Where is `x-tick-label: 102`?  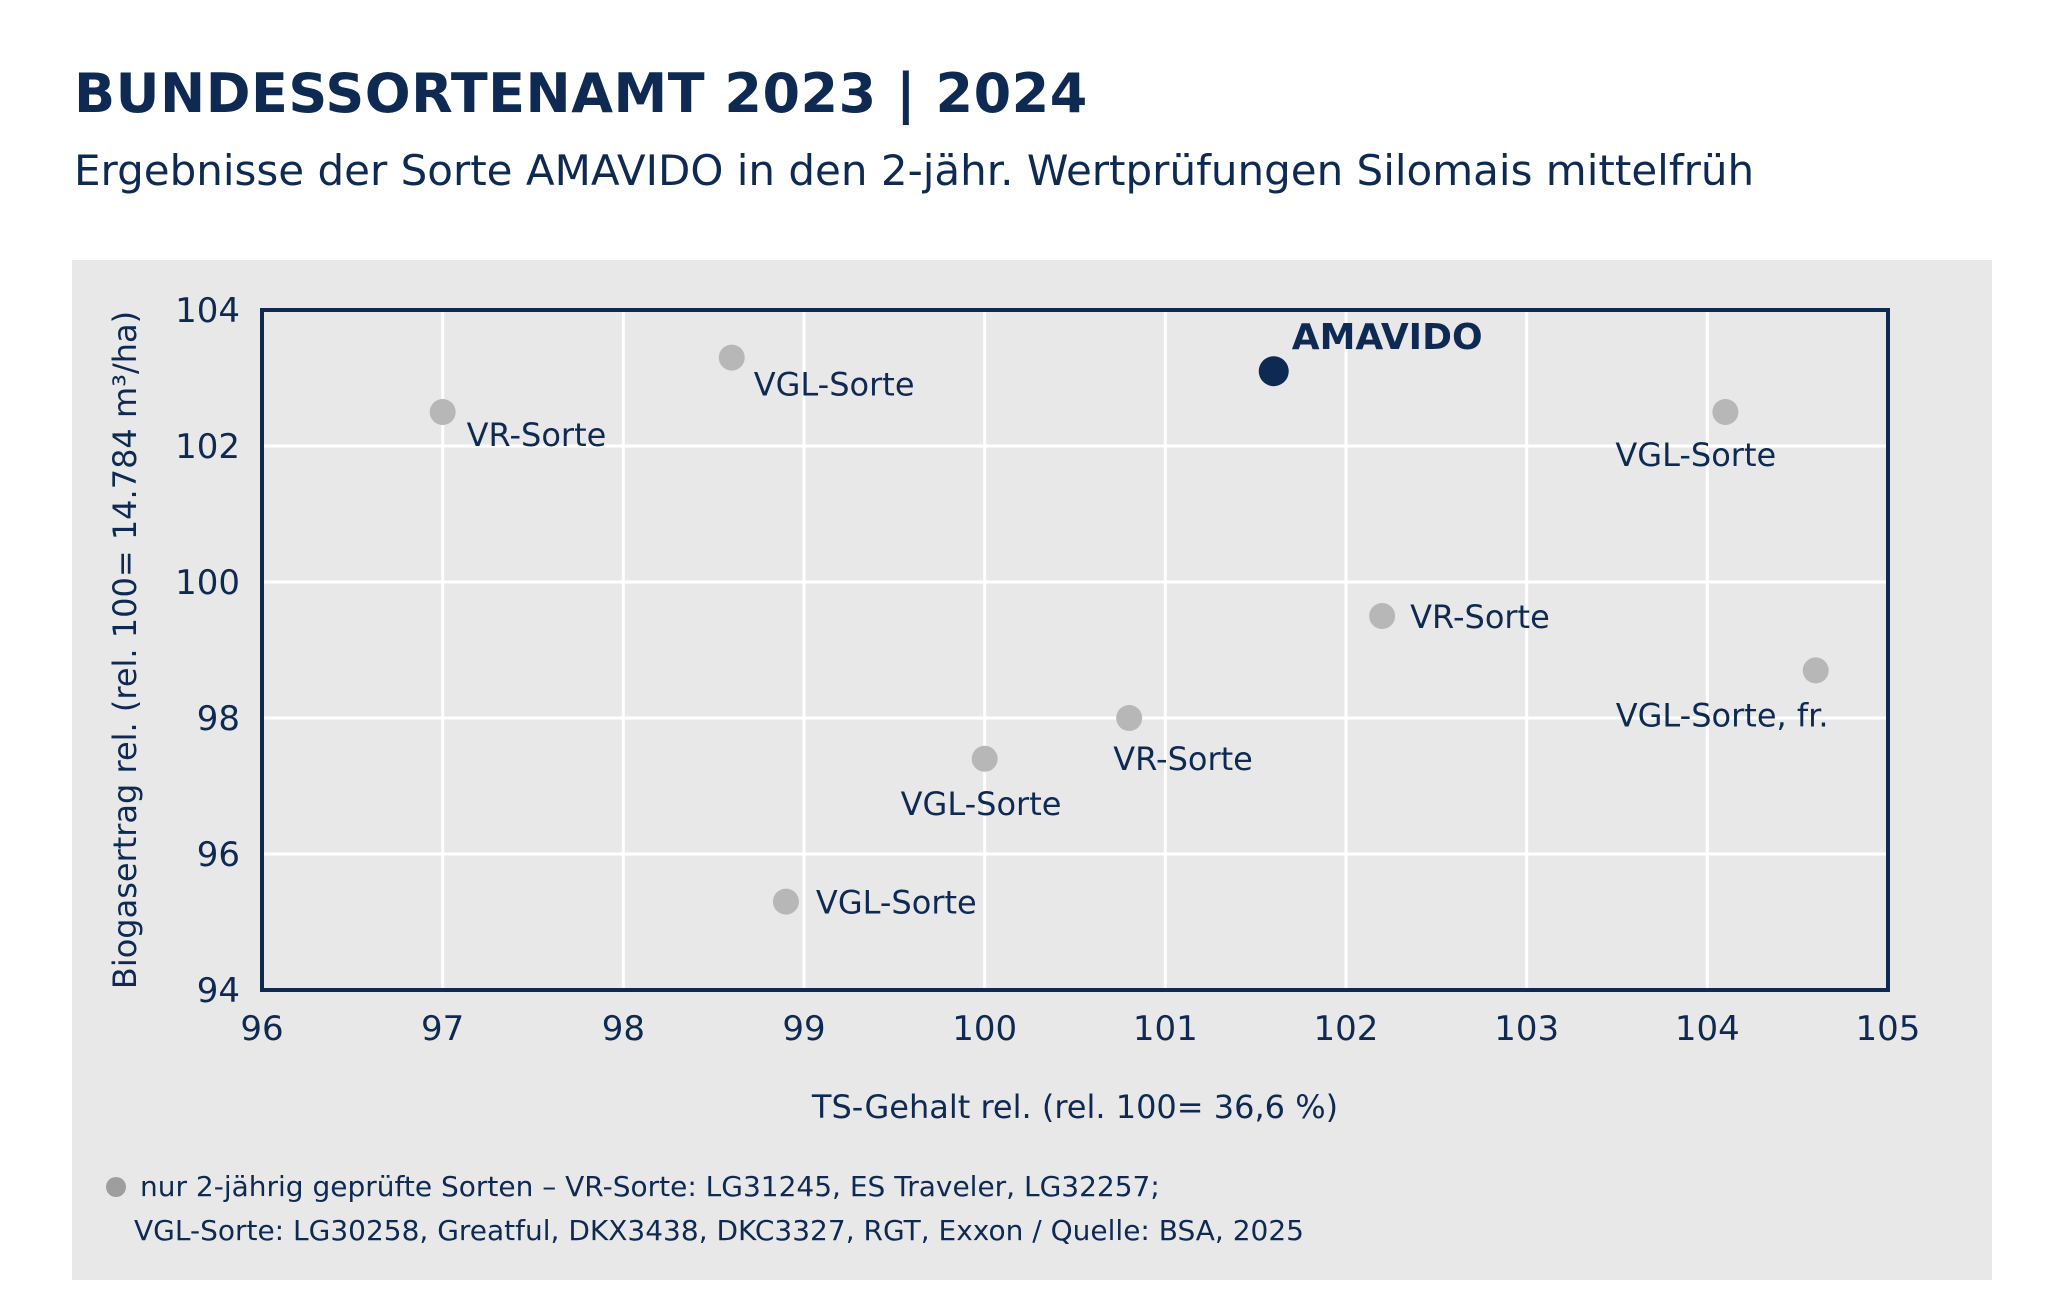 x-tick-label: 102 is located at coordinates (1346, 1029).